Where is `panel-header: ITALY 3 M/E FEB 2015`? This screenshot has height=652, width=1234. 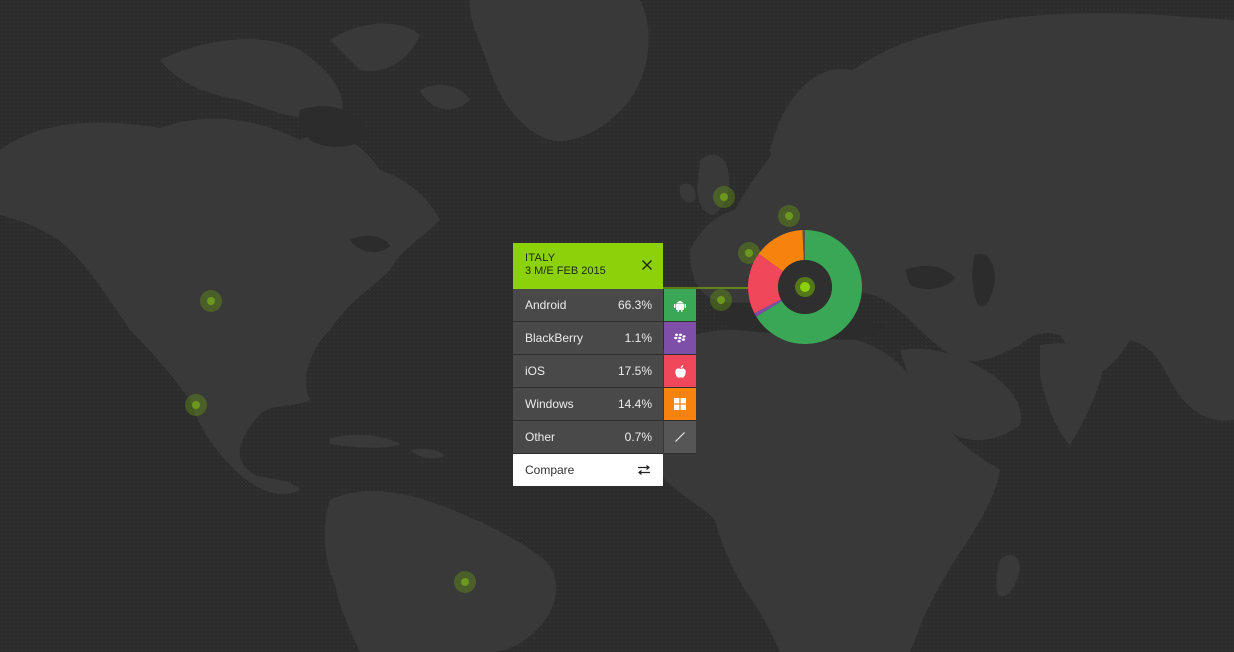 panel-header: ITALY 3 M/E FEB 2015 is located at coordinates (588, 266).